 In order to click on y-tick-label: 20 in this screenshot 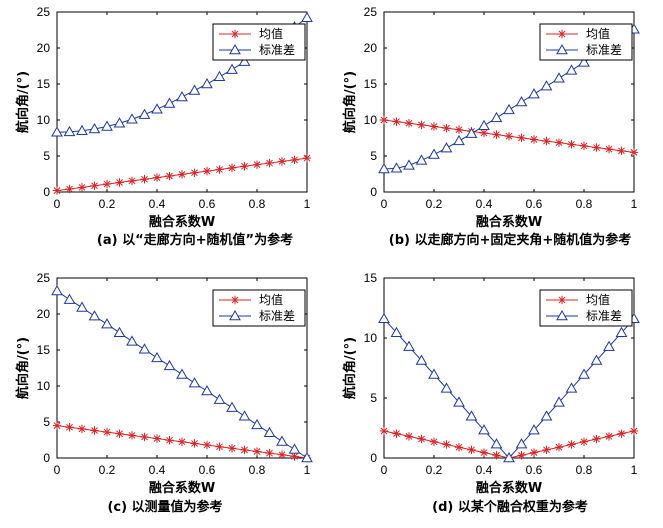, I will do `click(44, 48)`.